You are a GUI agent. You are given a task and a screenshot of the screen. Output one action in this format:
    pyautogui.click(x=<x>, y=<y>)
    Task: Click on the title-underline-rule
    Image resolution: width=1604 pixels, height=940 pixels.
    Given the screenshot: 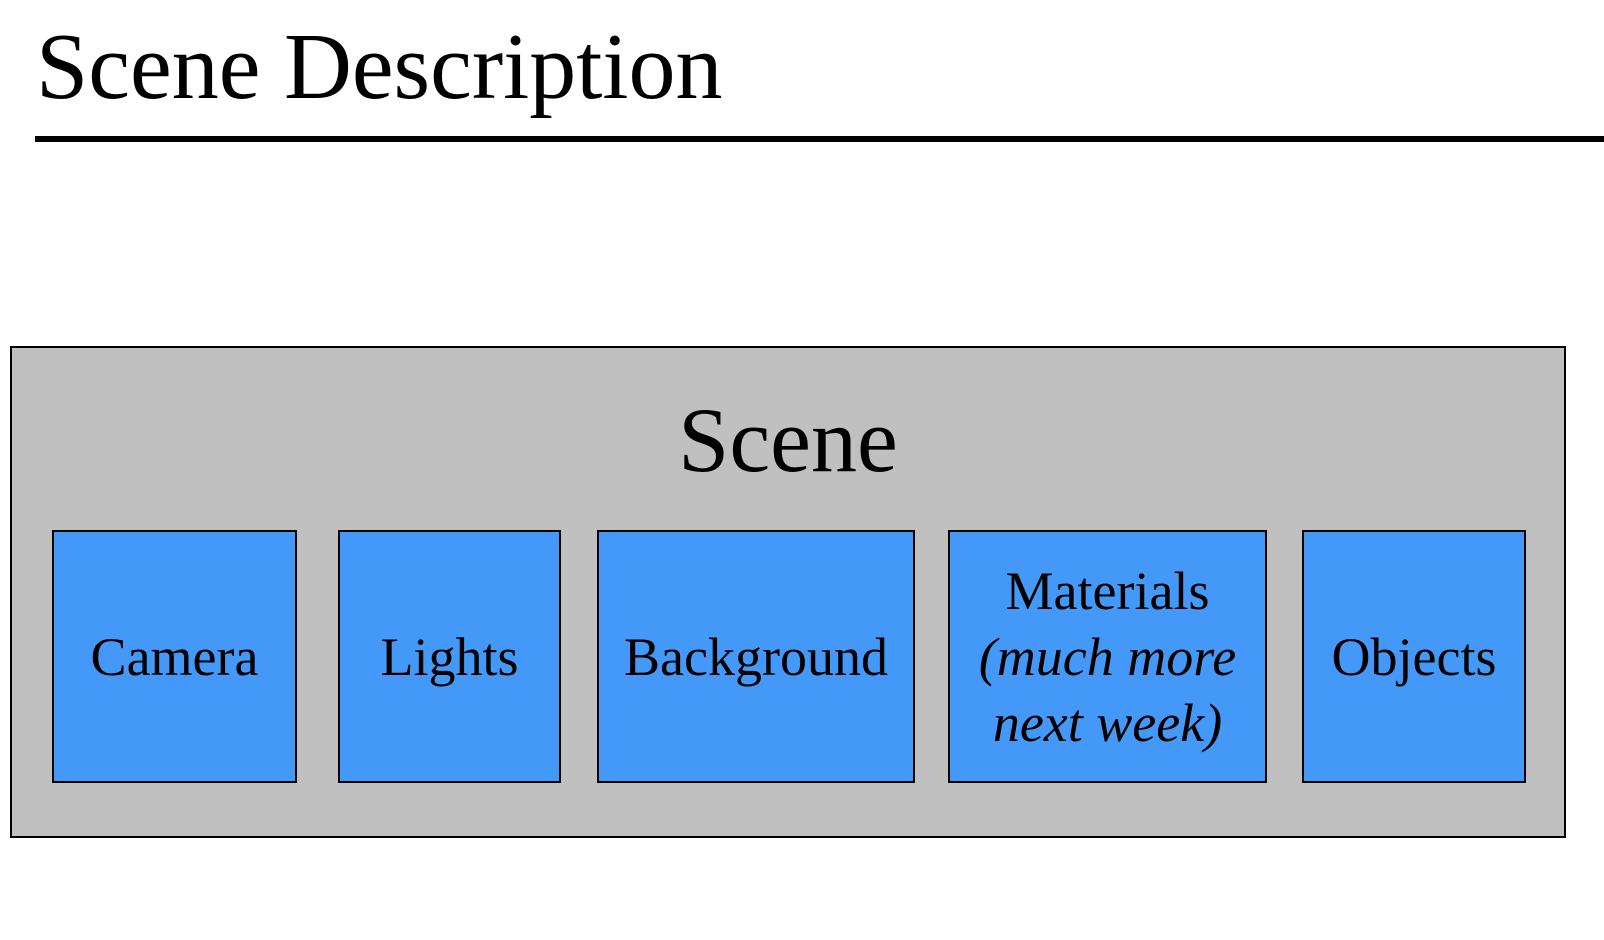 What is the action you would take?
    pyautogui.click(x=819, y=139)
    